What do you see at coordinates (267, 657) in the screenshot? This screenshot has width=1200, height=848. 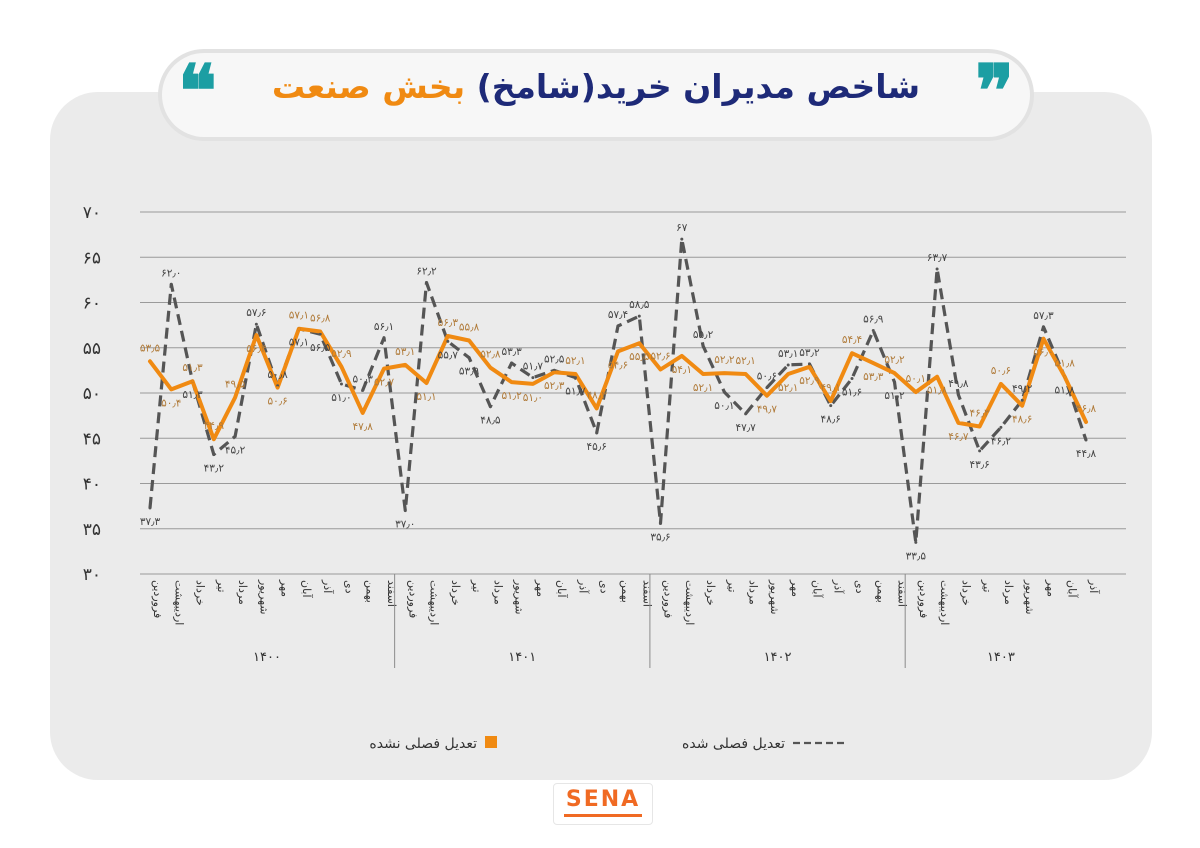 I see `year-group-label: ۱۴۰۰` at bounding box center [267, 657].